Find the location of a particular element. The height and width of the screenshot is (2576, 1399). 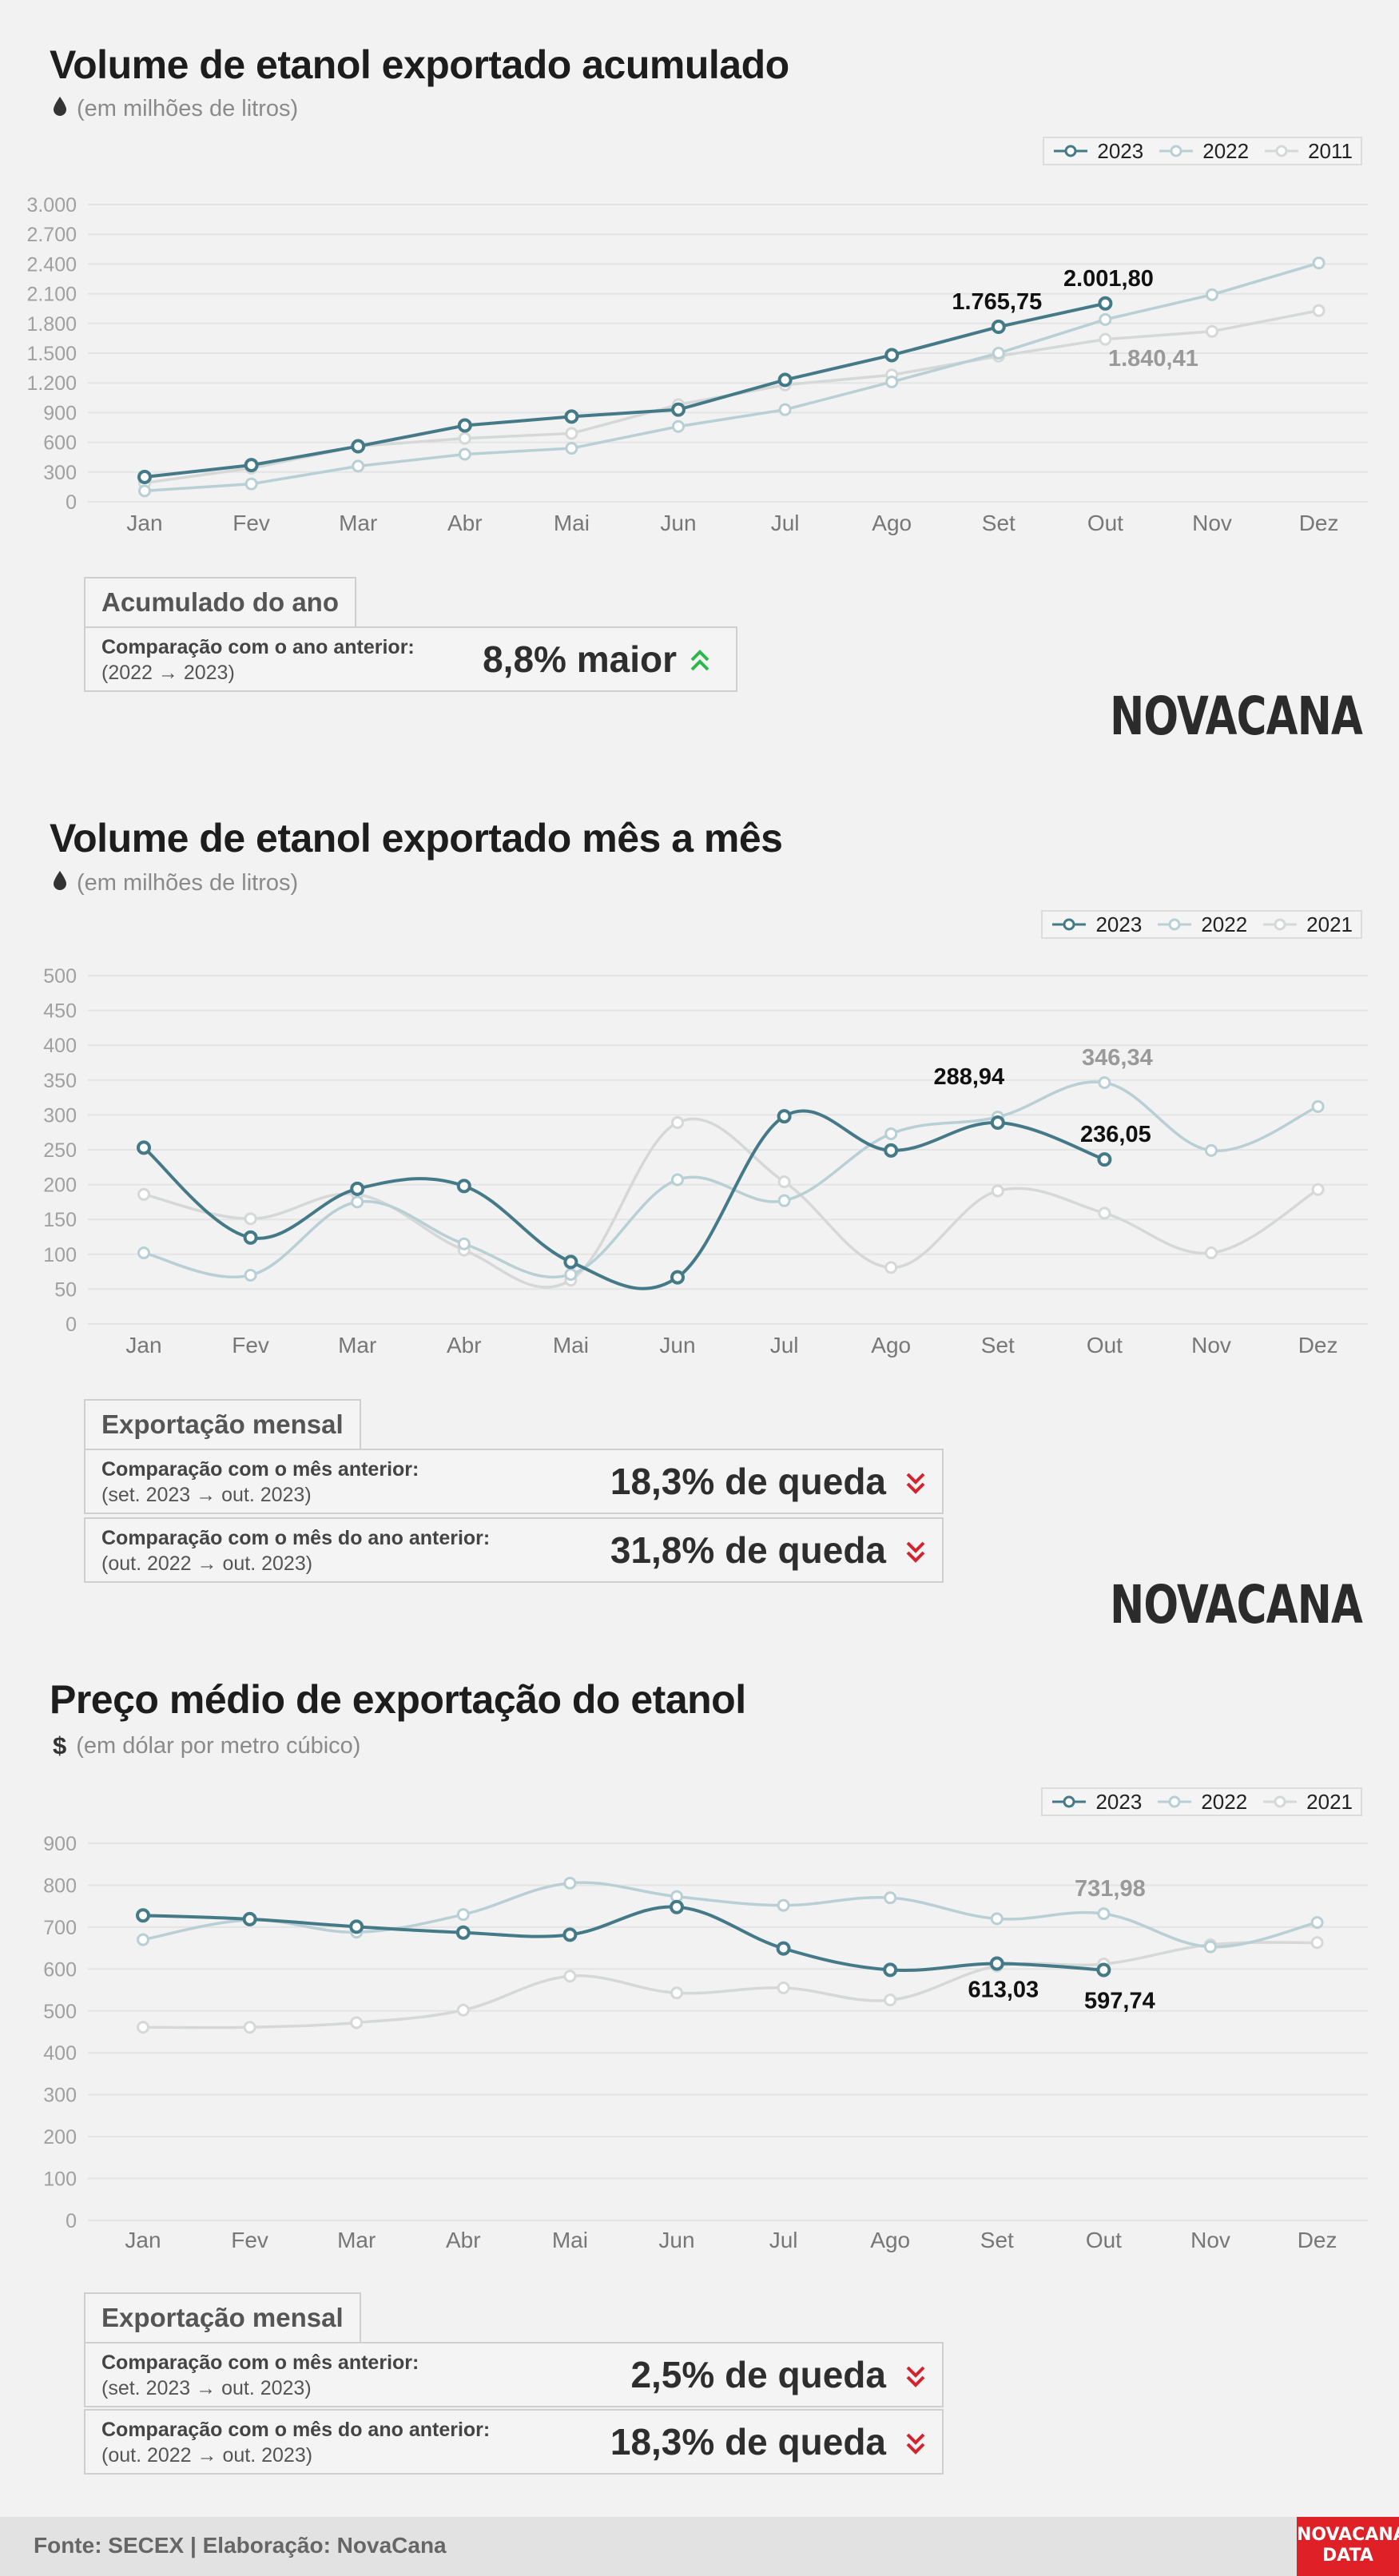

x-tick-label: Ago is located at coordinates (890, 2240).